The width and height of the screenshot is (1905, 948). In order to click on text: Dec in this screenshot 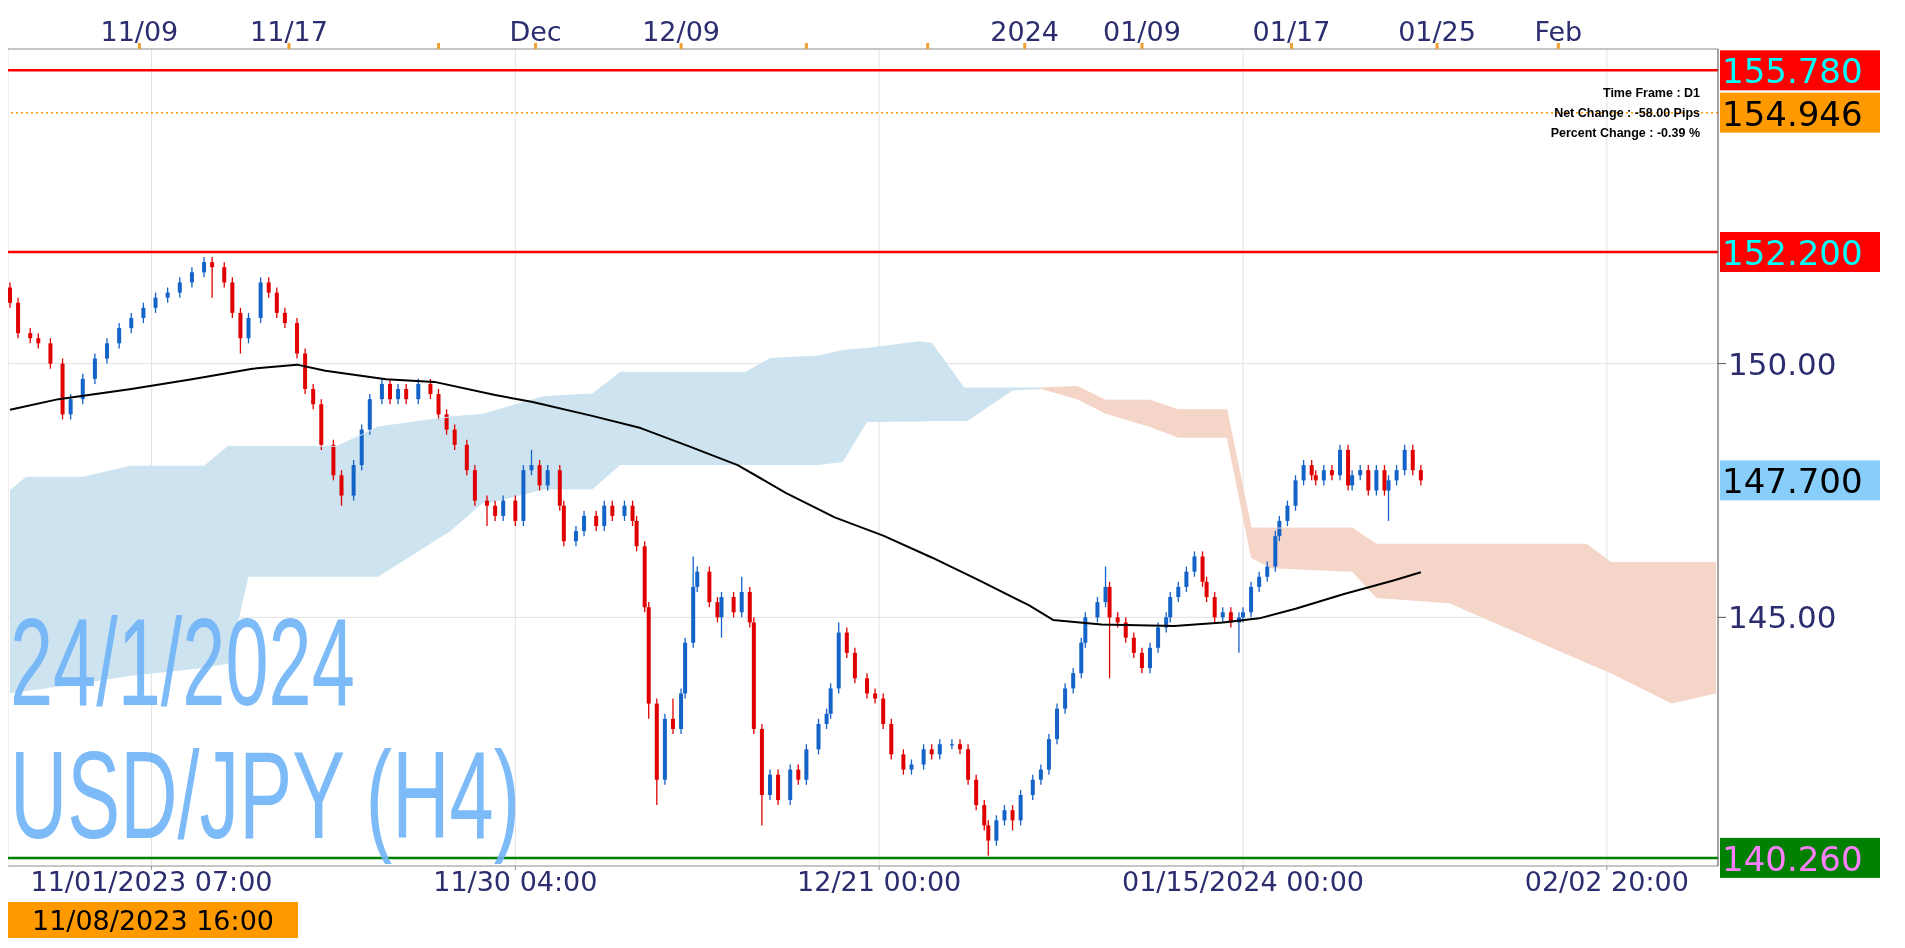, I will do `click(535, 31)`.